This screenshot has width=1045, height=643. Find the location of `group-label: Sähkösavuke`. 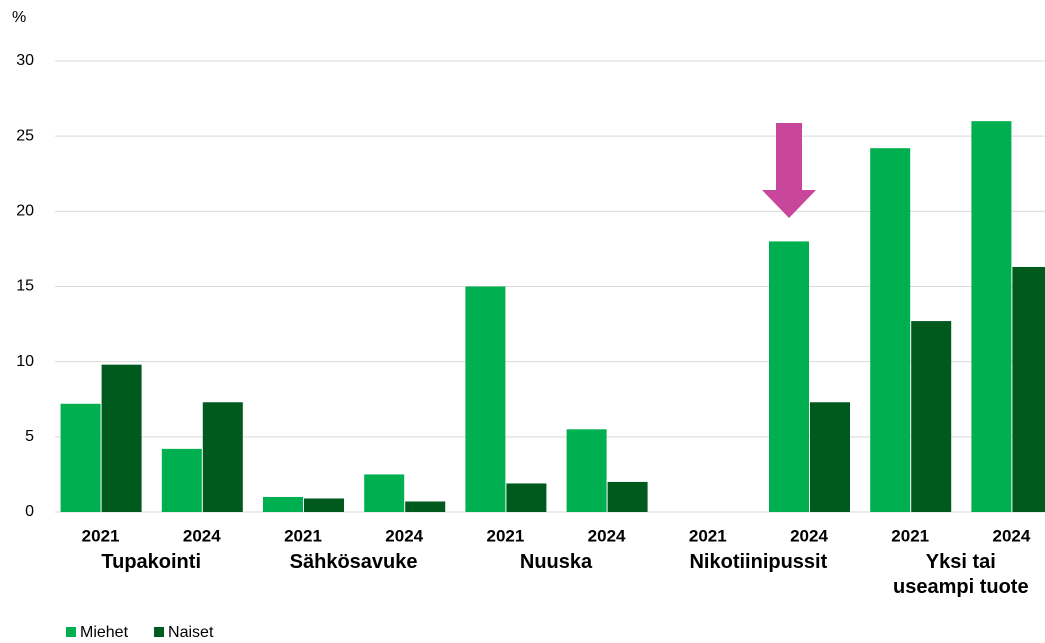

group-label: Sähkösavuke is located at coordinates (353, 562).